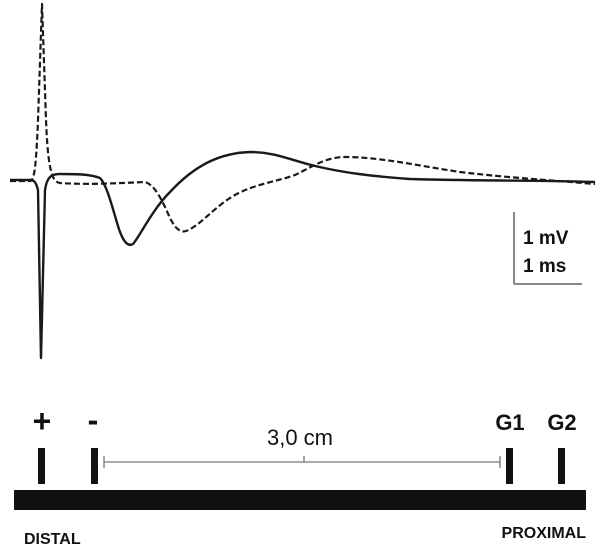 The height and width of the screenshot is (552, 600). What do you see at coordinates (544, 533) in the screenshot?
I see `proximal-label: PROXIMAL` at bounding box center [544, 533].